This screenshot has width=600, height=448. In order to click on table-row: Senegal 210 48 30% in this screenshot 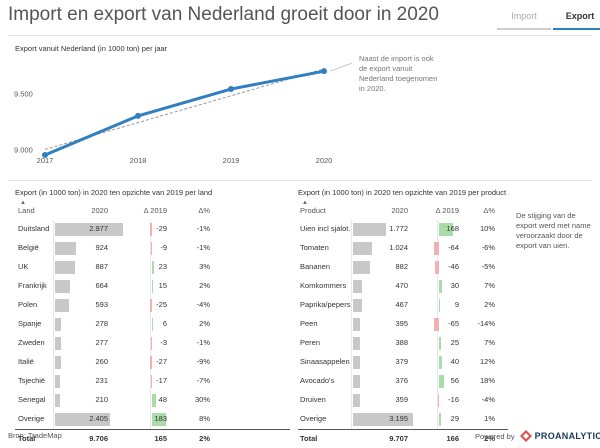, I will do `click(152, 400)`.